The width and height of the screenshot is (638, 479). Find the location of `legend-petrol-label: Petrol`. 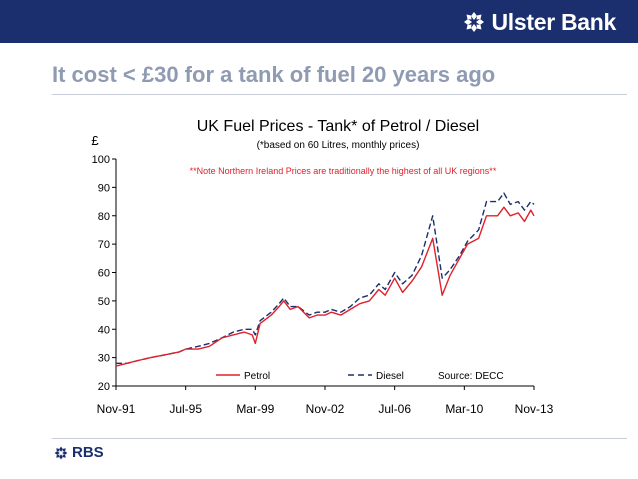

legend-petrol-label: Petrol is located at coordinates (257, 376).